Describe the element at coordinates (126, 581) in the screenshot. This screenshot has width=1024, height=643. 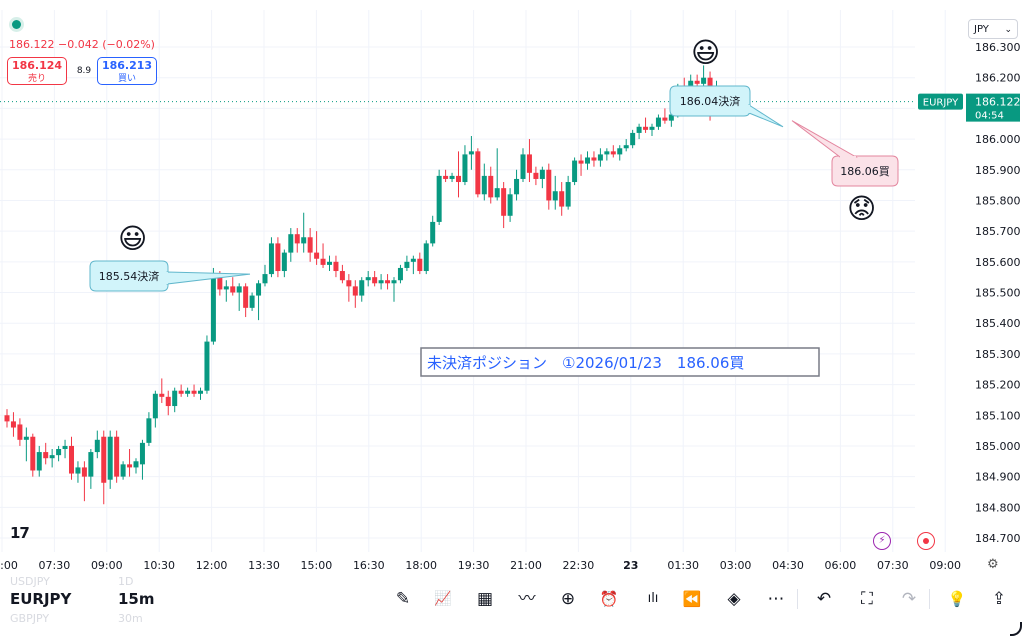
I see `timeframe-list-prev: 1D` at that location.